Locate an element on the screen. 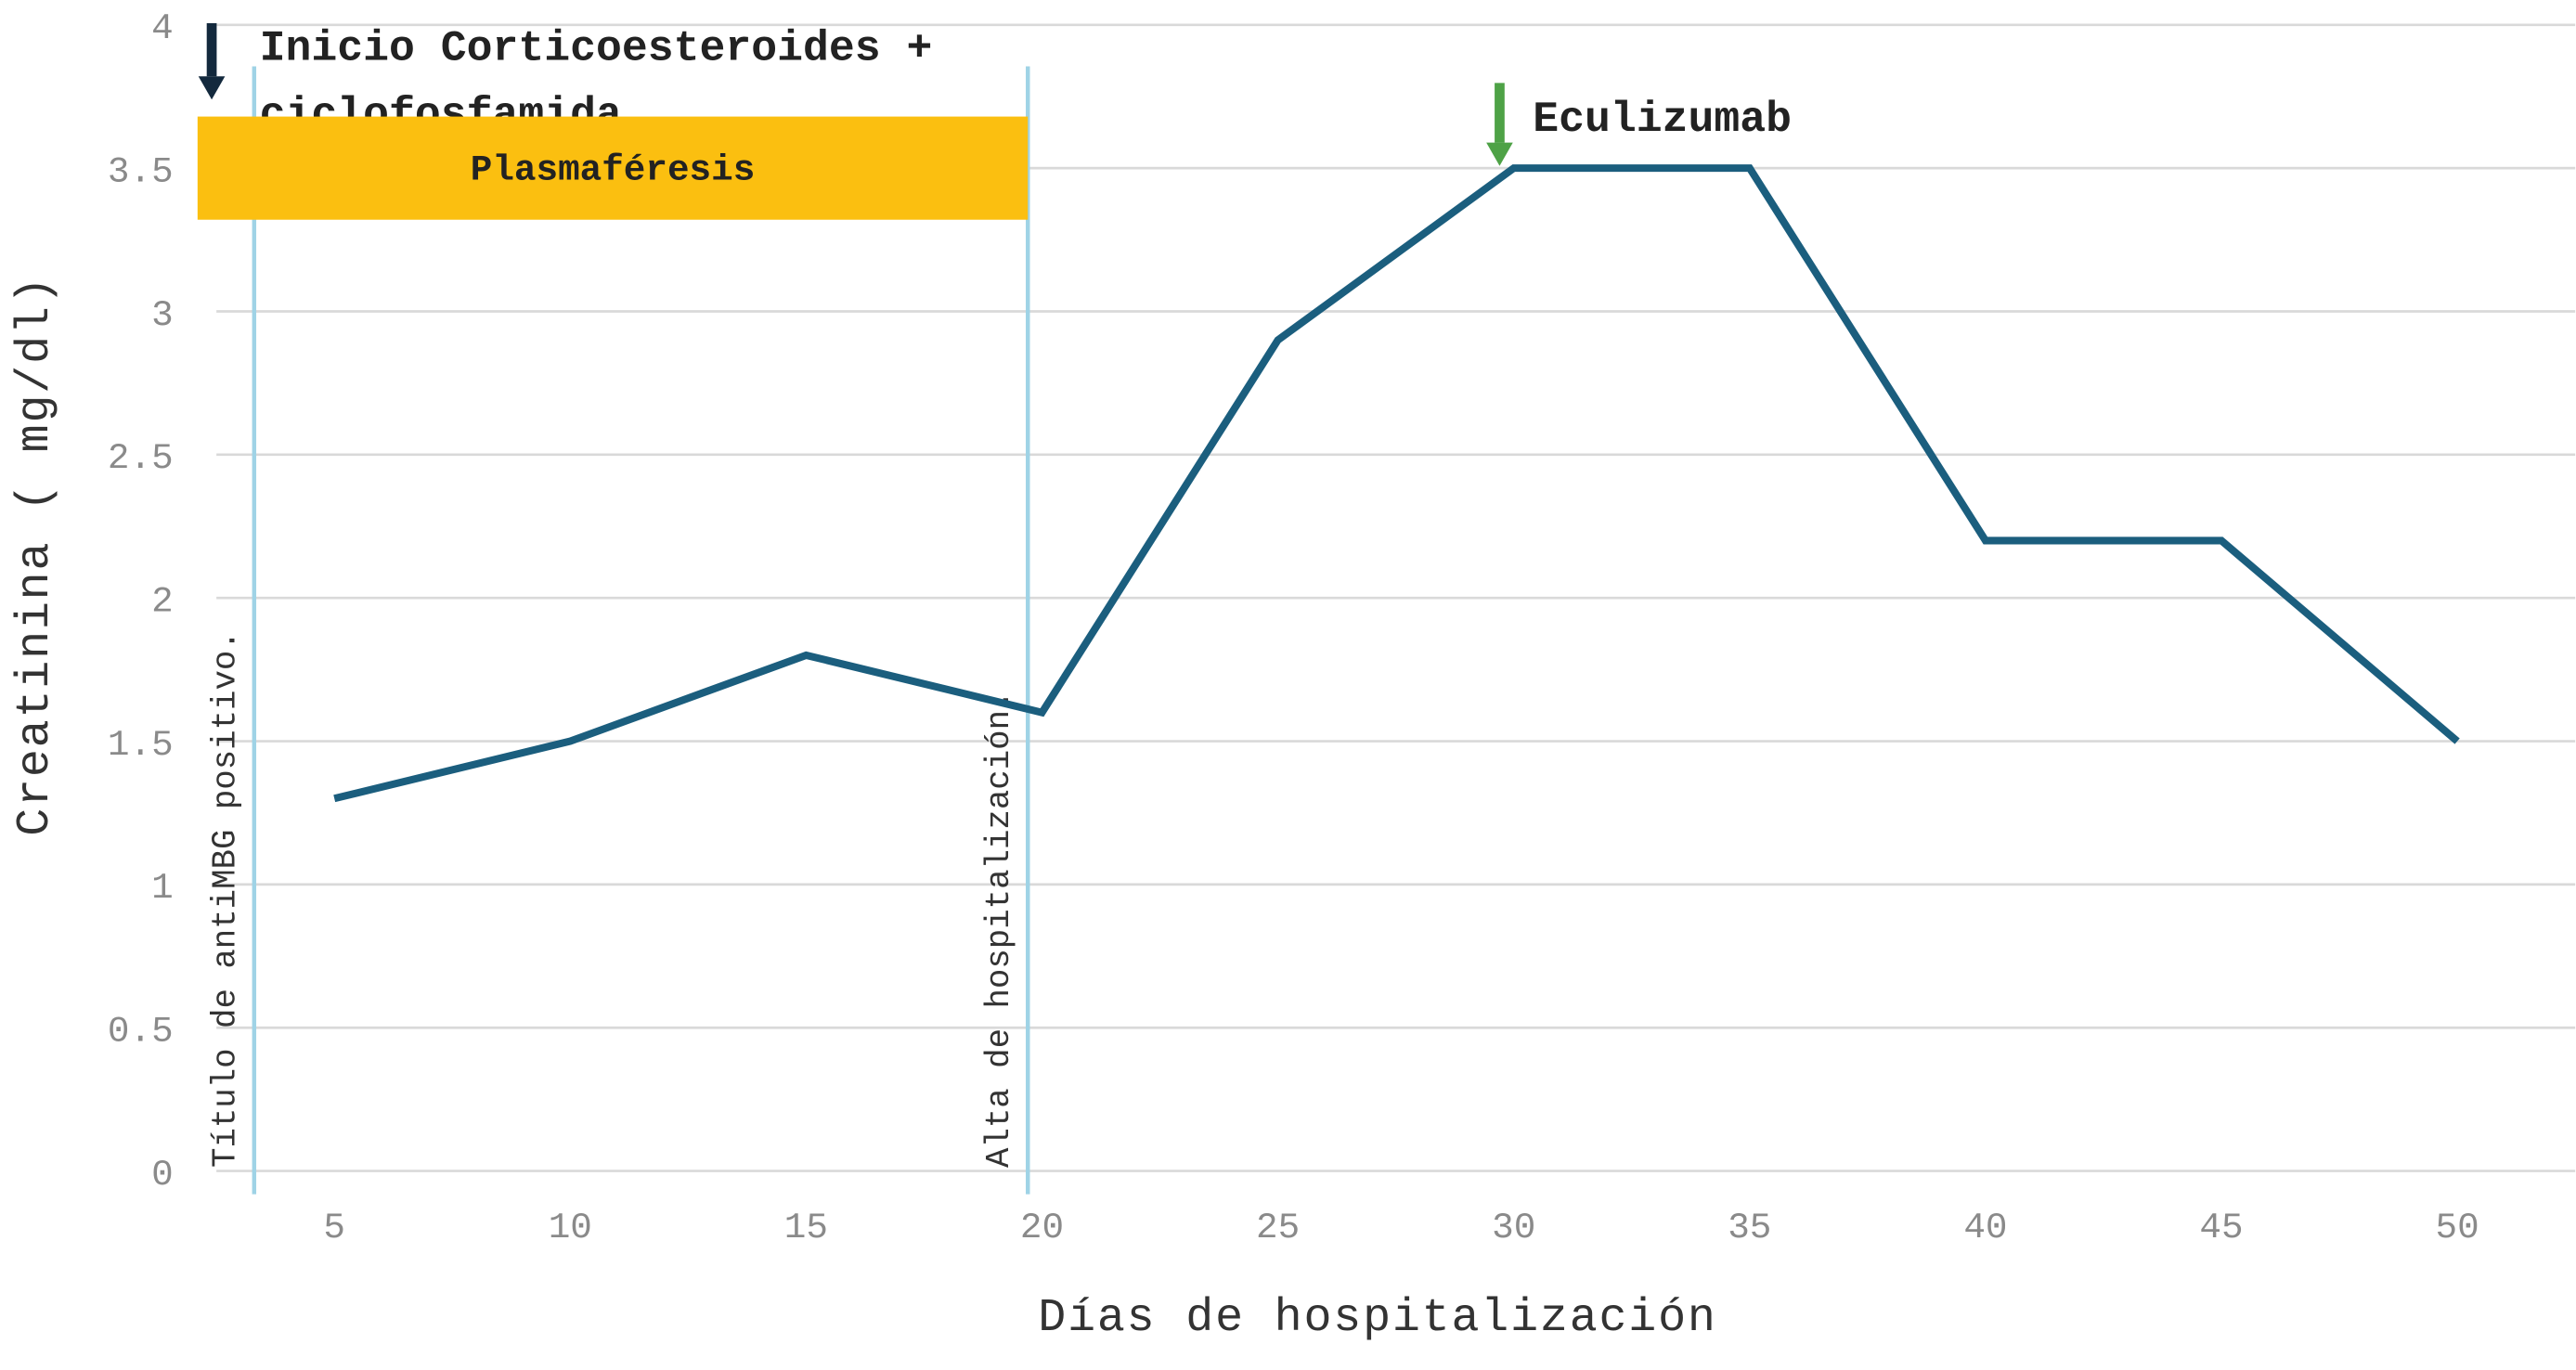  span-label: Plasmaféresis is located at coordinates (613, 170).